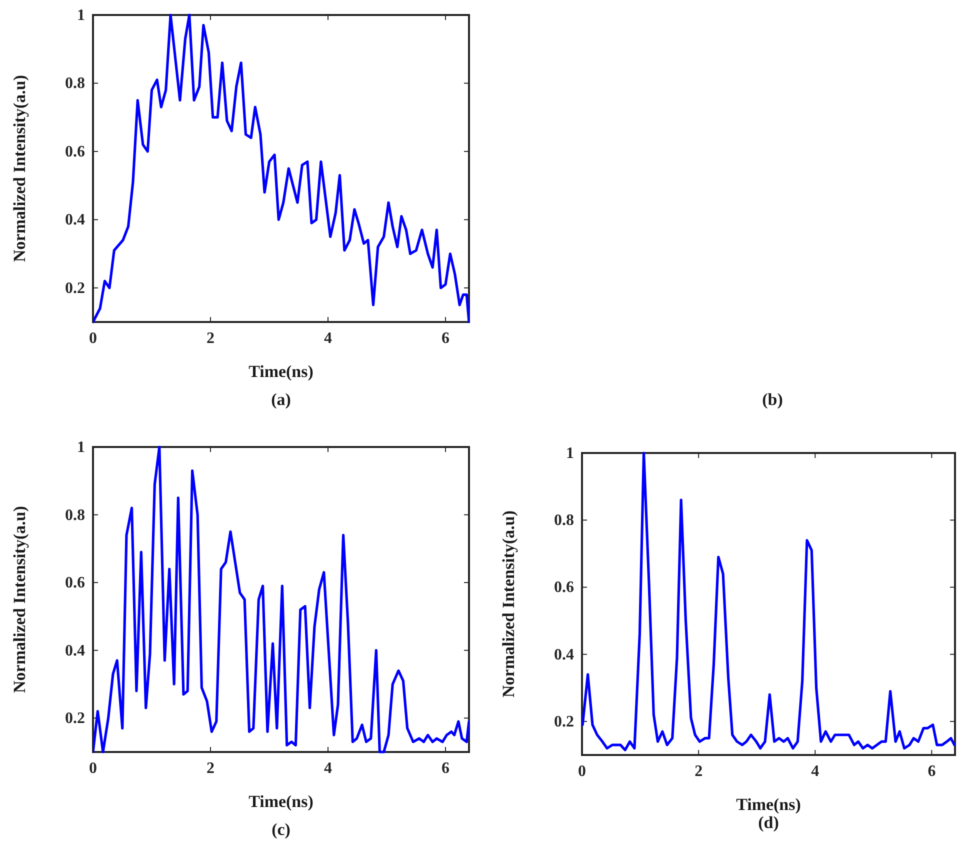 The image size is (957, 847). I want to click on text: (c), so click(281, 829).